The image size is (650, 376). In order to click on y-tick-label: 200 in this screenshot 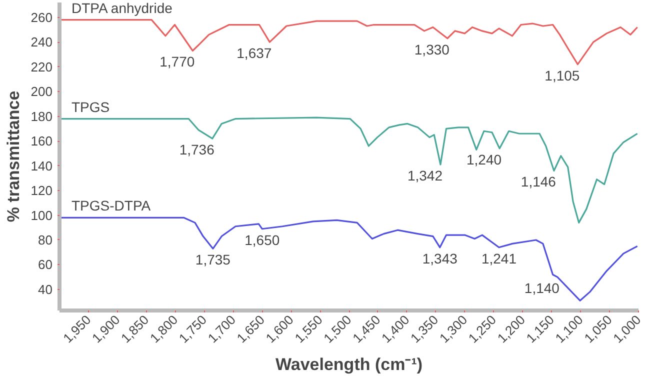, I will do `click(41, 92)`.